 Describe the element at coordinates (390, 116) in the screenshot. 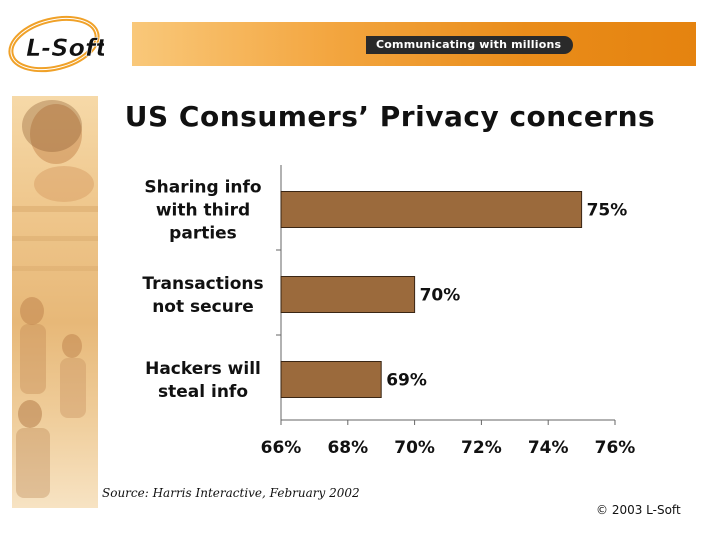

I see `slide-title: US Consumers’ Privacy concerns` at that location.